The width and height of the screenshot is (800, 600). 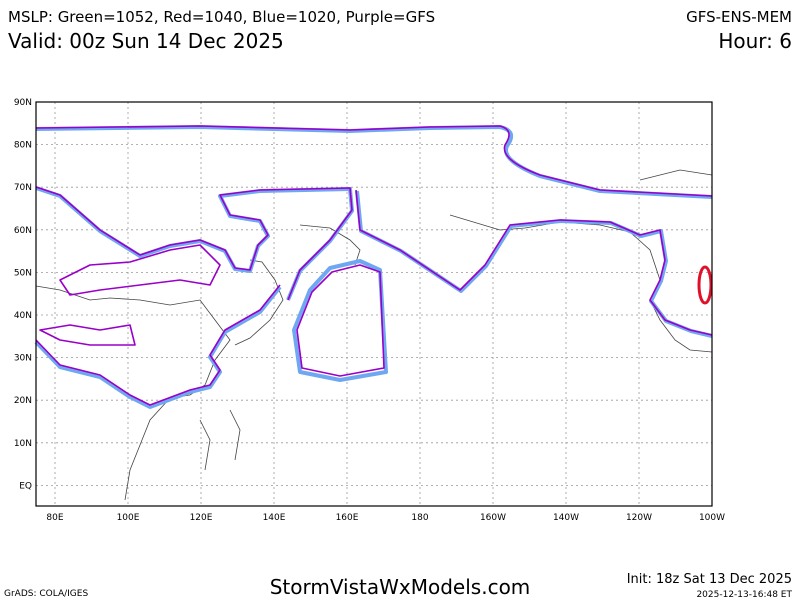 I want to click on lat-label: 20N, so click(x=23, y=401).